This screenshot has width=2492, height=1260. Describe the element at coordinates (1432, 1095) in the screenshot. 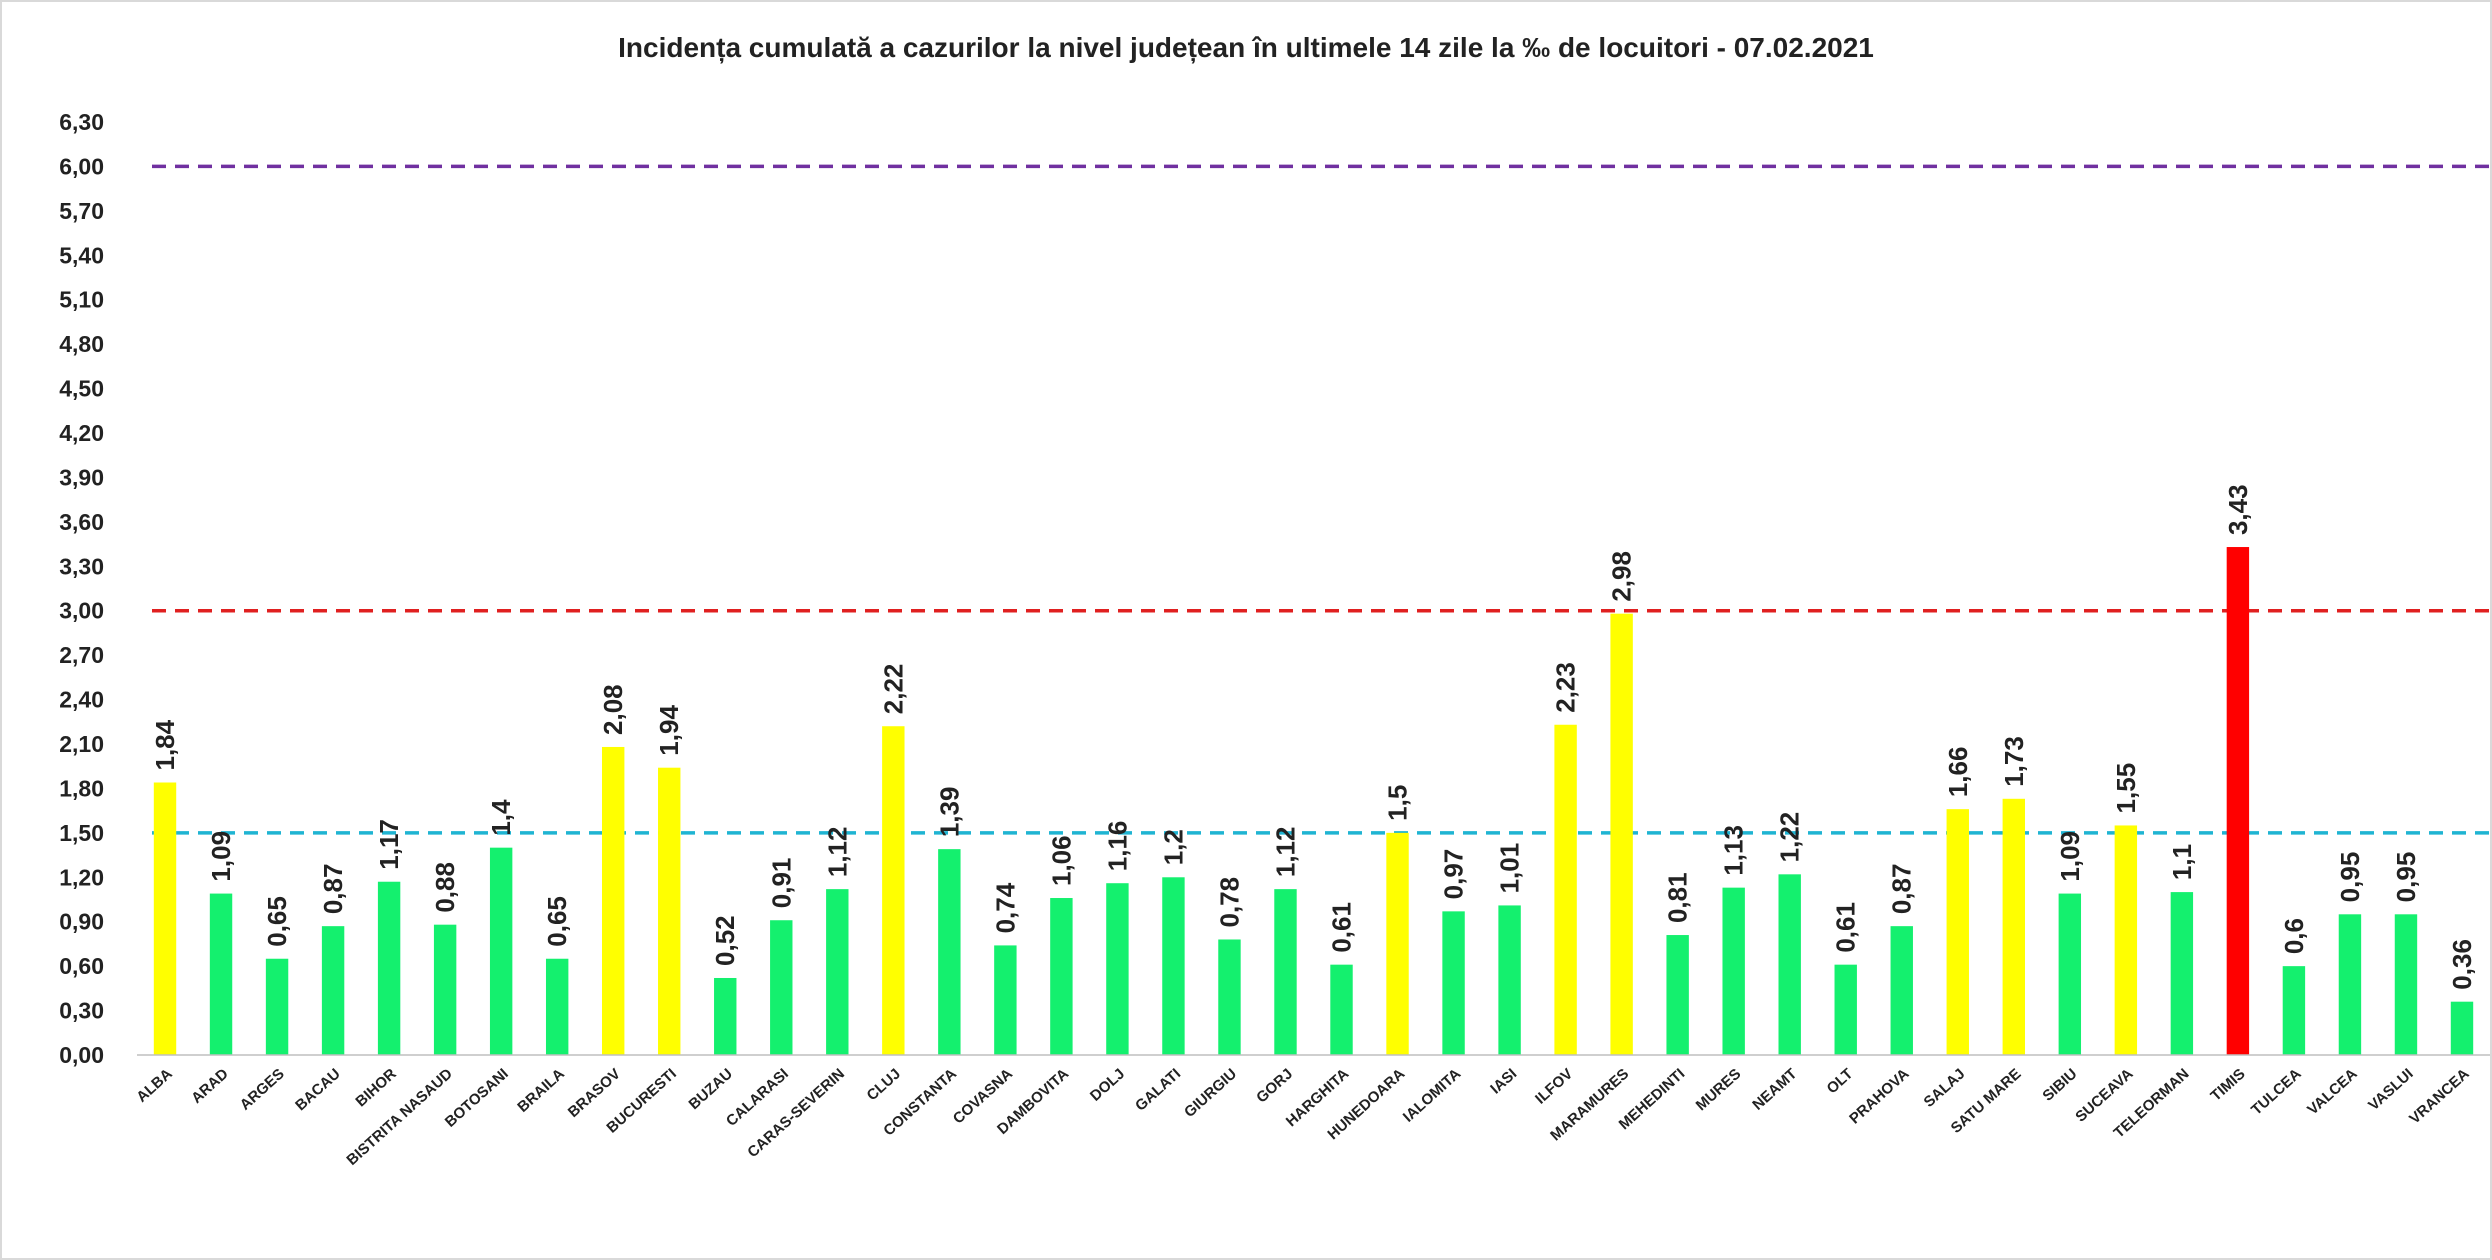

I see `x-tick-label: IALOMITA` at that location.